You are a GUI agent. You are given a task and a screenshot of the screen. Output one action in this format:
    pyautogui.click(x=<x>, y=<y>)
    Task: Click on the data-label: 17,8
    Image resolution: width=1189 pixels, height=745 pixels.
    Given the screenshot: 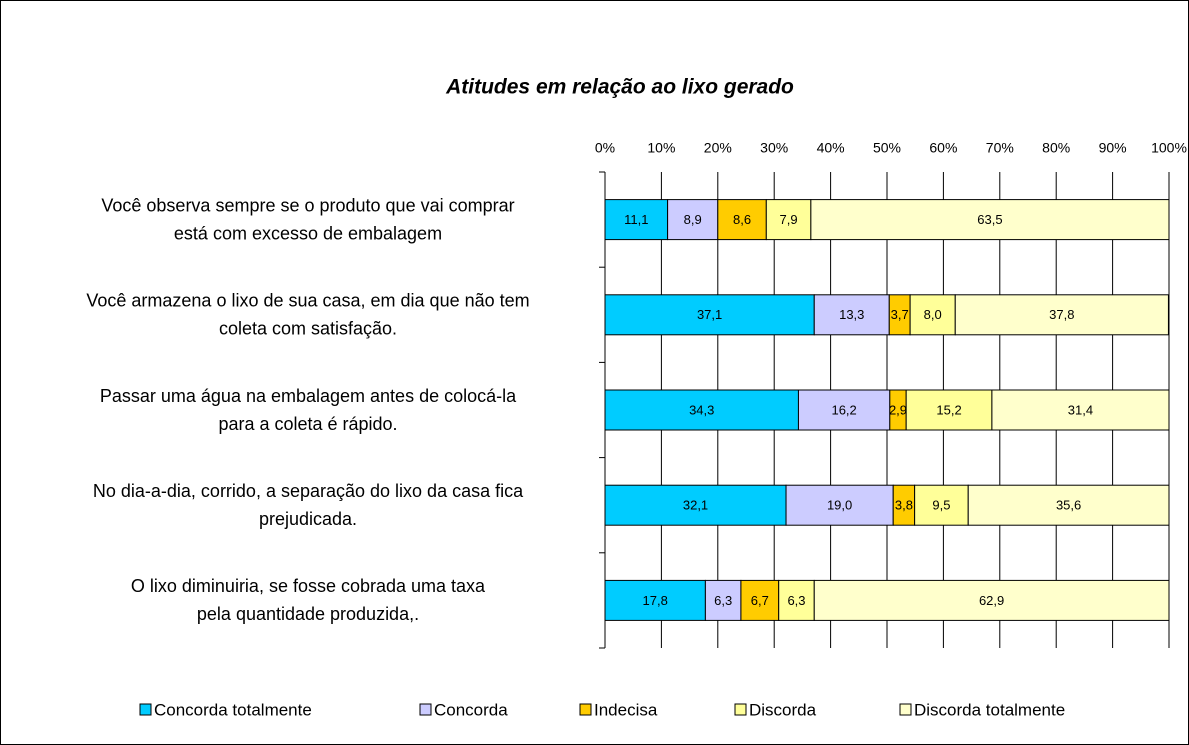 What is the action you would take?
    pyautogui.click(x=655, y=600)
    